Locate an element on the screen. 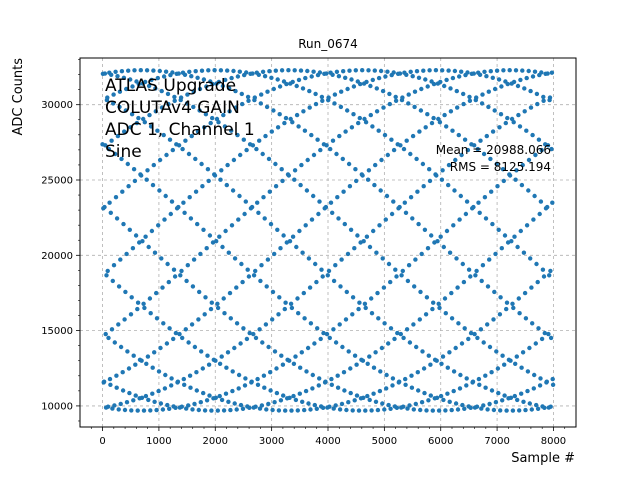  y-tick-label: 20000 is located at coordinates (57, 256).